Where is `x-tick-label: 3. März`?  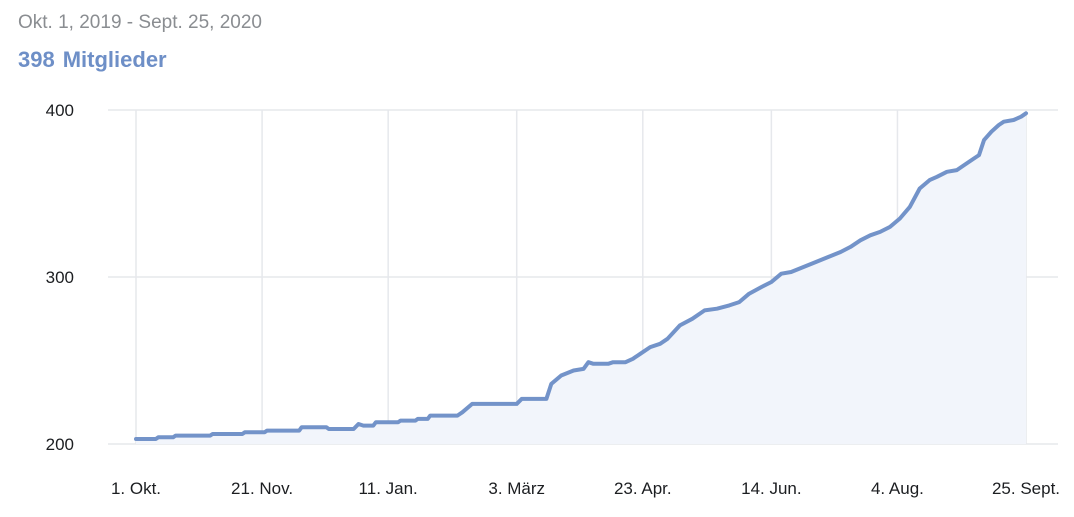
x-tick-label: 3. März is located at coordinates (516, 488).